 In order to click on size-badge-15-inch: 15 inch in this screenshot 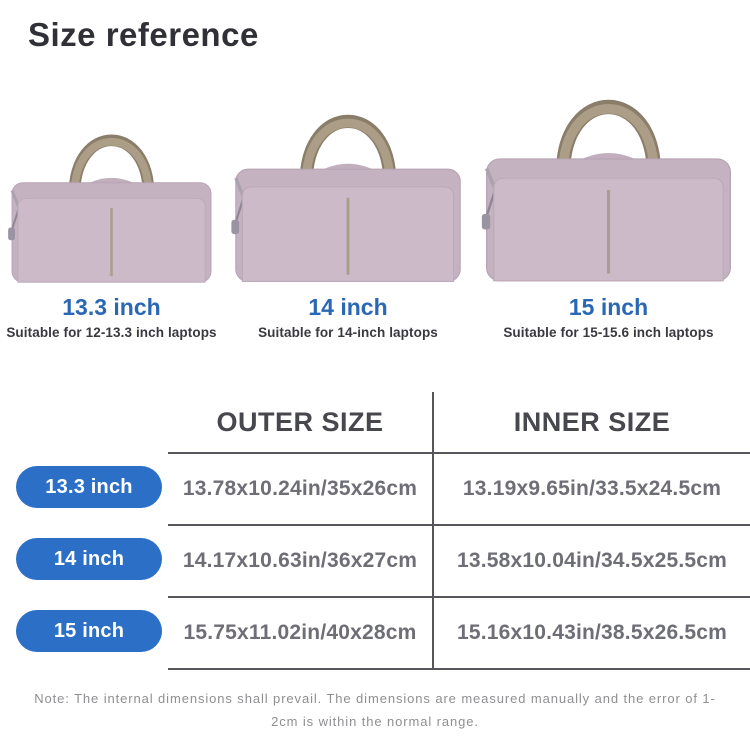, I will do `click(89, 631)`.